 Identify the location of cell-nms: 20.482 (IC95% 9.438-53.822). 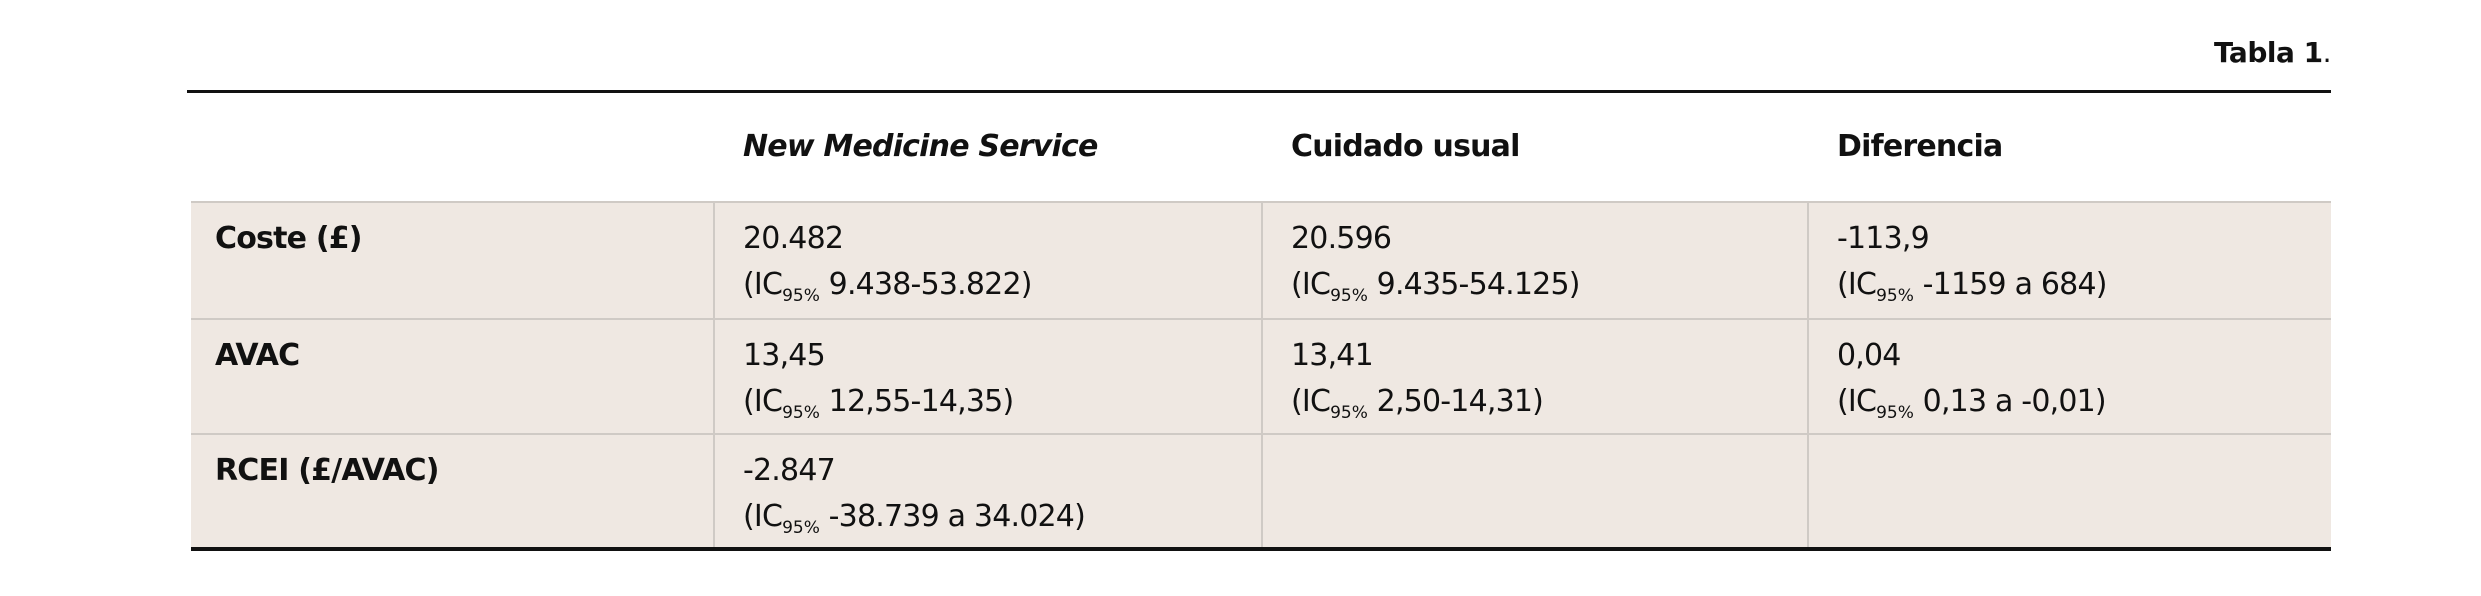
(987, 260).